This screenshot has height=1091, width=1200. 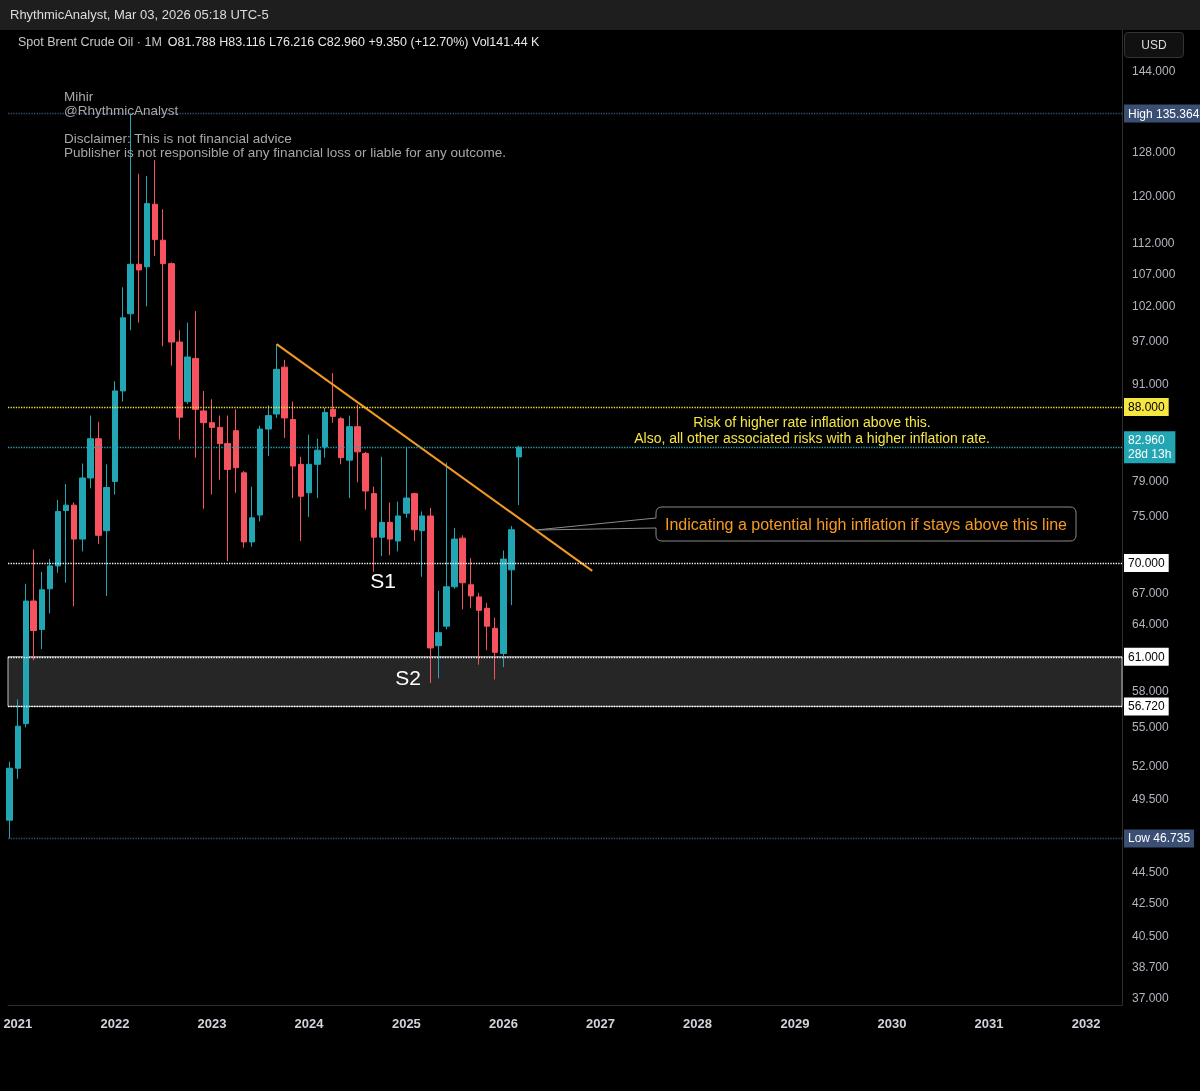 What do you see at coordinates (1147, 706) in the screenshot?
I see `ref-line-label: 56.720` at bounding box center [1147, 706].